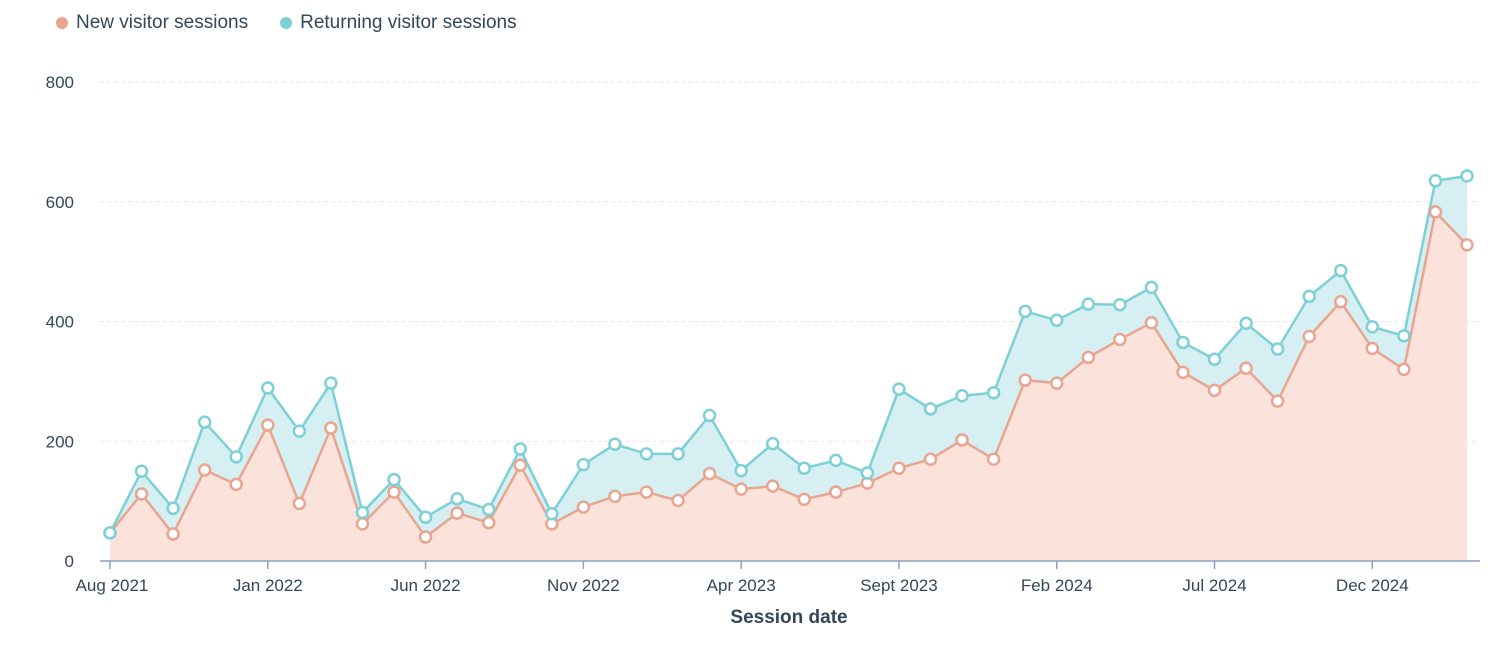  What do you see at coordinates (1372, 585) in the screenshot?
I see `x-tick-label-8: Dec 2024` at bounding box center [1372, 585].